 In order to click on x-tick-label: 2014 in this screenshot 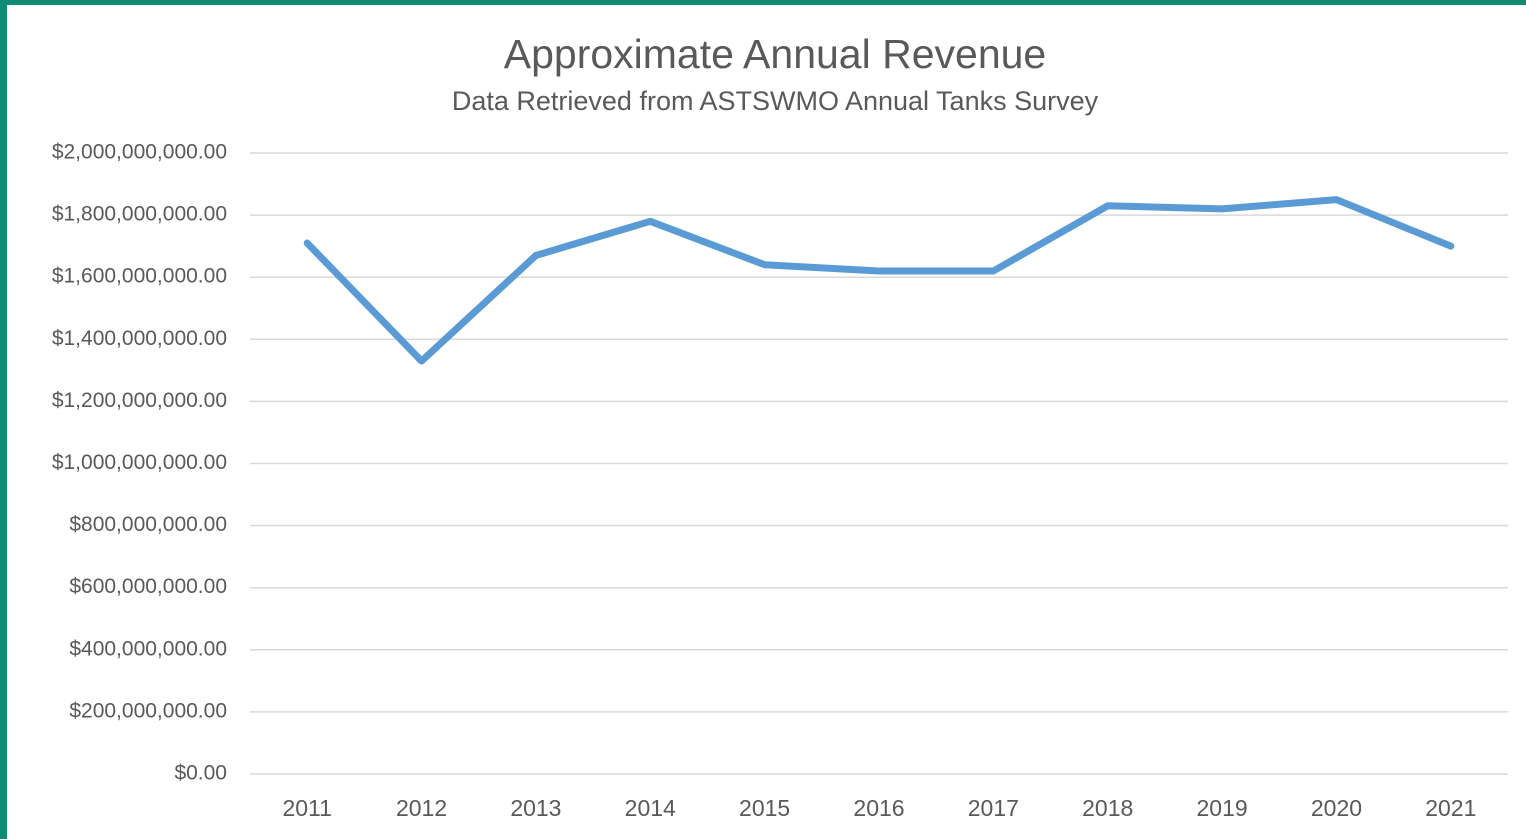, I will do `click(650, 808)`.